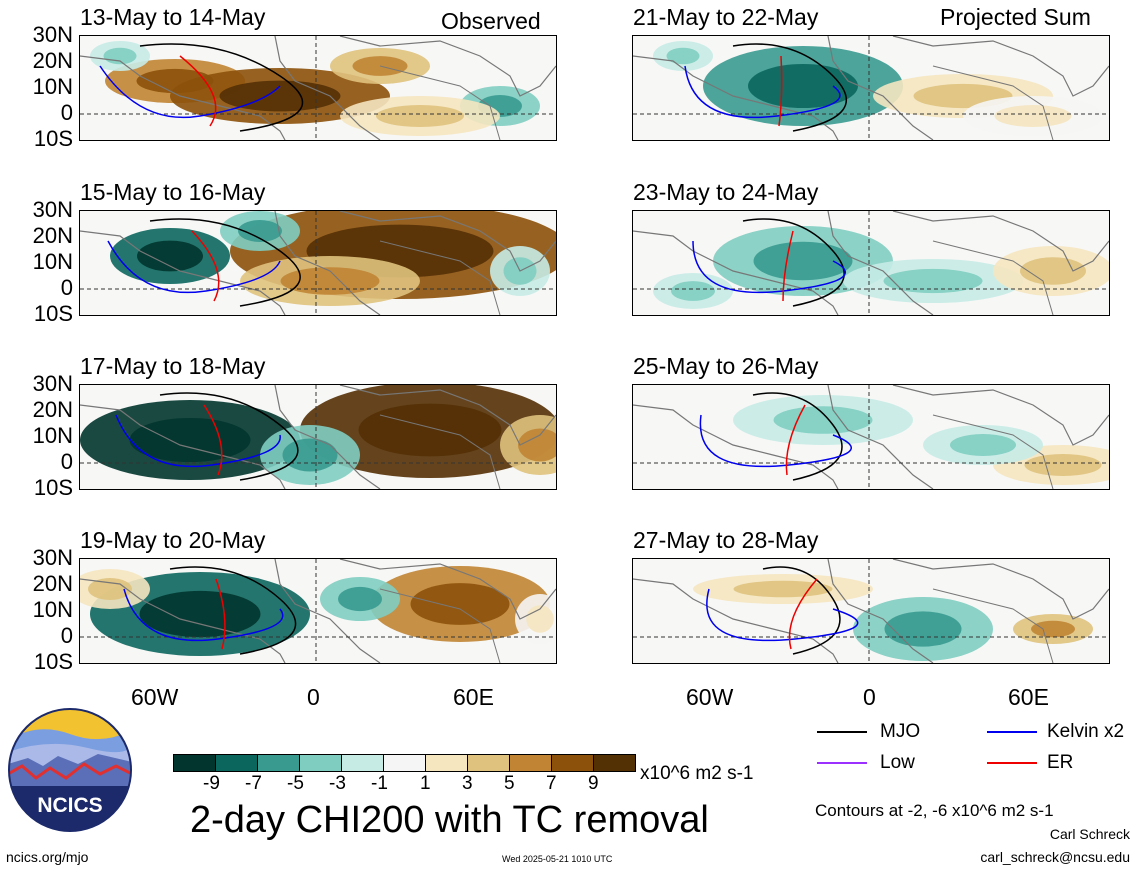 Image resolution: width=1135 pixels, height=872 pixels. What do you see at coordinates (467, 783) in the screenshot?
I see `colorbar-tick: 3` at bounding box center [467, 783].